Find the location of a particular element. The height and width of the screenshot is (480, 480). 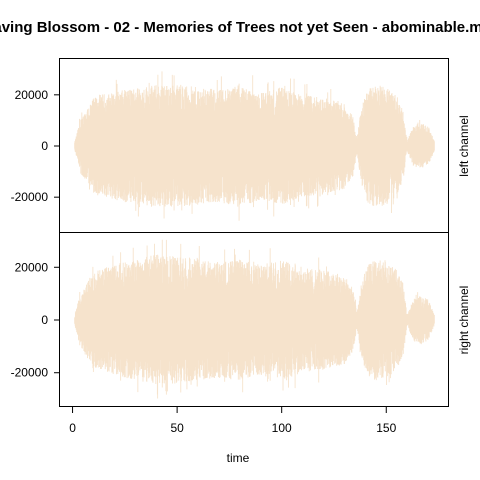

x-axis: 0 50 100 150 is located at coordinates (233, 421).